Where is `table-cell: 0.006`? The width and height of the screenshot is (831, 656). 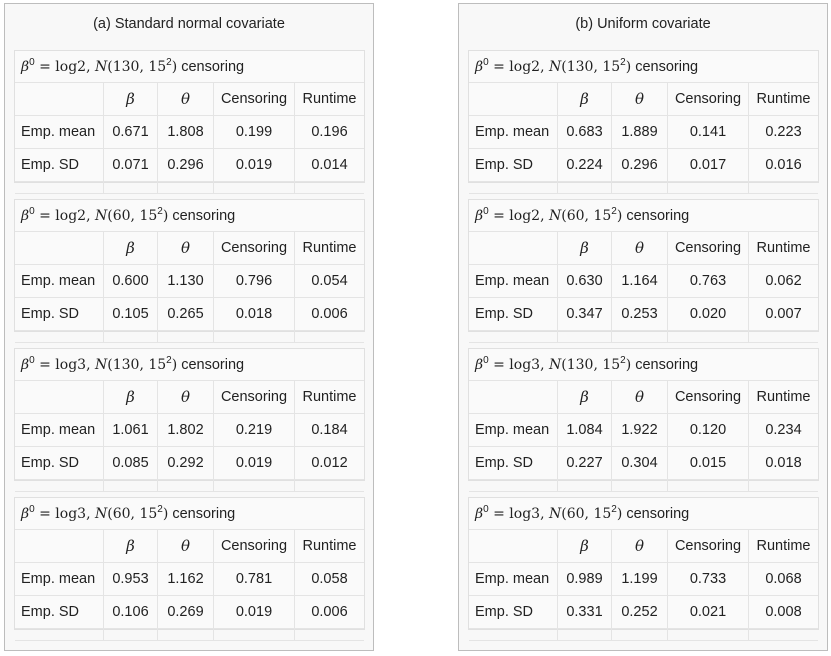 table-cell: 0.006 is located at coordinates (329, 612).